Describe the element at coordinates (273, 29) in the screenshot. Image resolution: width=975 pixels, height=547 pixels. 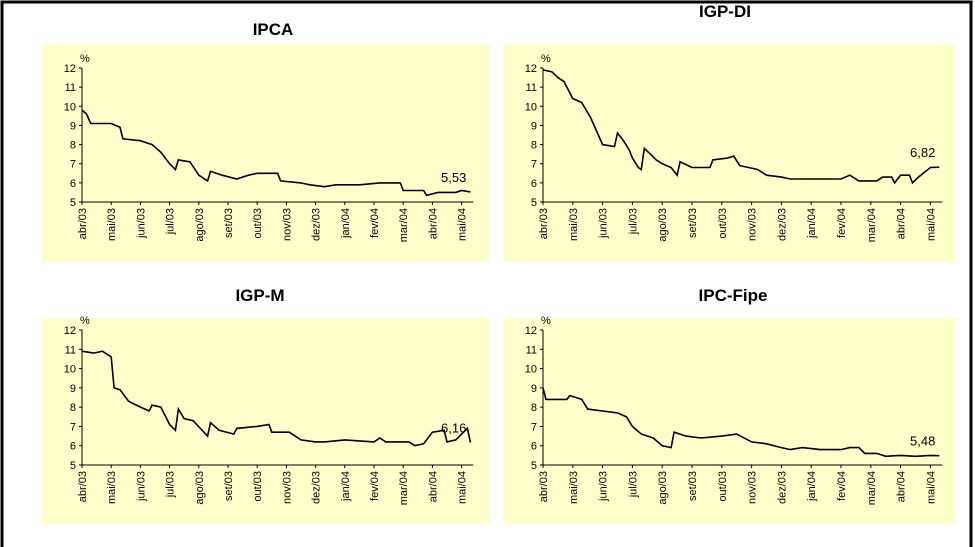
I see `chart-title: IPCA` at that location.